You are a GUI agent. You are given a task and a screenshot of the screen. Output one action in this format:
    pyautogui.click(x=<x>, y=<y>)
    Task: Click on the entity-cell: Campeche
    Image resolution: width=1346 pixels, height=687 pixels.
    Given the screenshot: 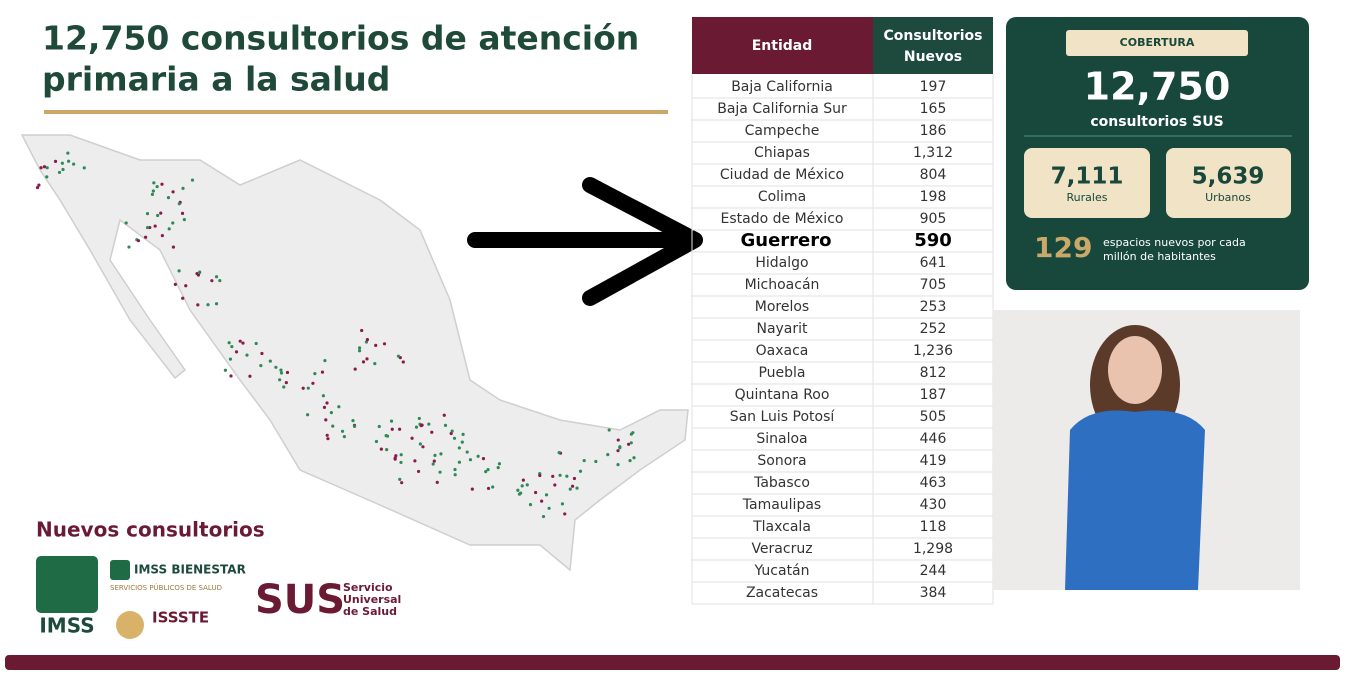 What is the action you would take?
    pyautogui.click(x=782, y=131)
    